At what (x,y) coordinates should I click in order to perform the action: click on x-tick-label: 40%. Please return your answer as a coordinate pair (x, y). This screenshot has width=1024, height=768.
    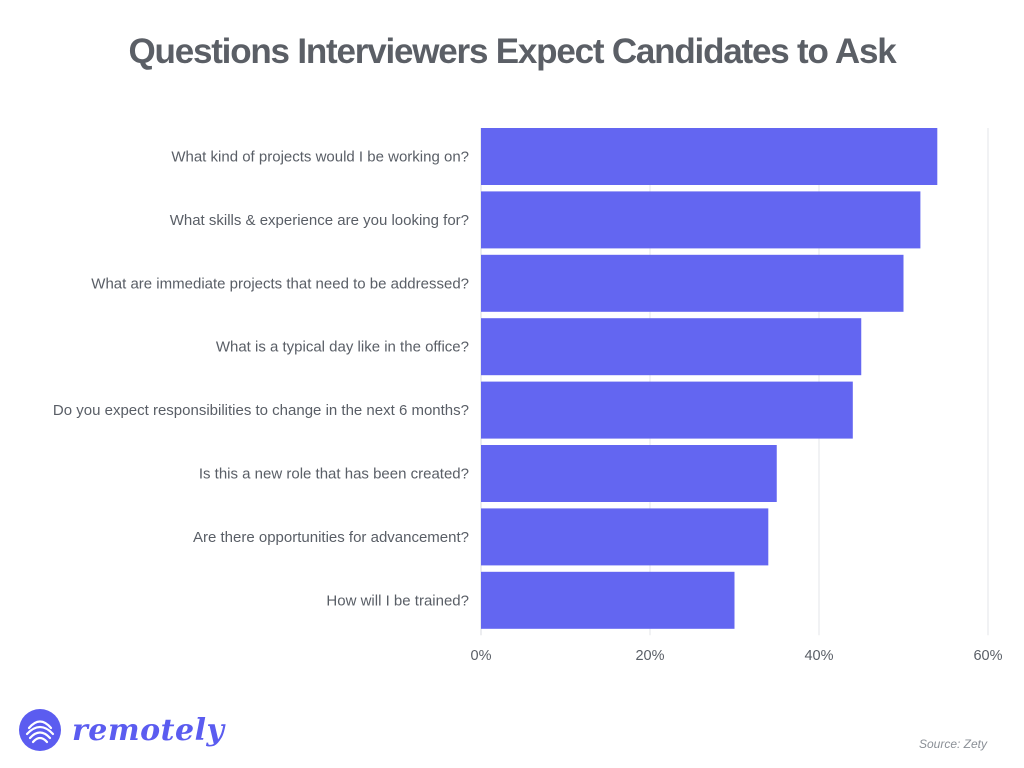
    Looking at the image, I should click on (818, 656).